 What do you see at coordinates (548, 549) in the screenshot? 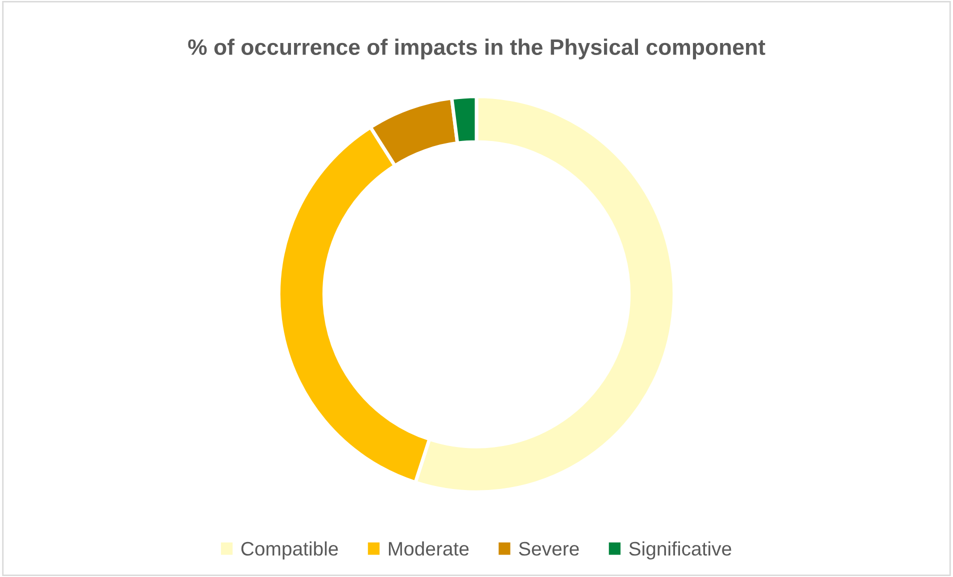
I see `legend-label: Severe` at bounding box center [548, 549].